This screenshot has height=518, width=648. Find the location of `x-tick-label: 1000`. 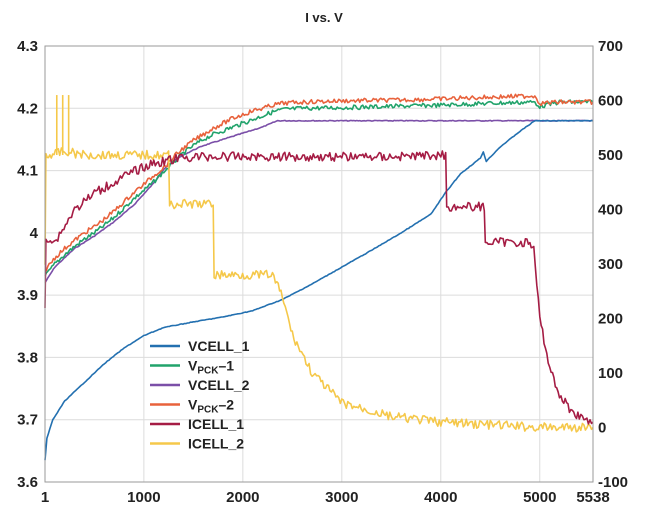

x-tick-label: 1000 is located at coordinates (143, 497).